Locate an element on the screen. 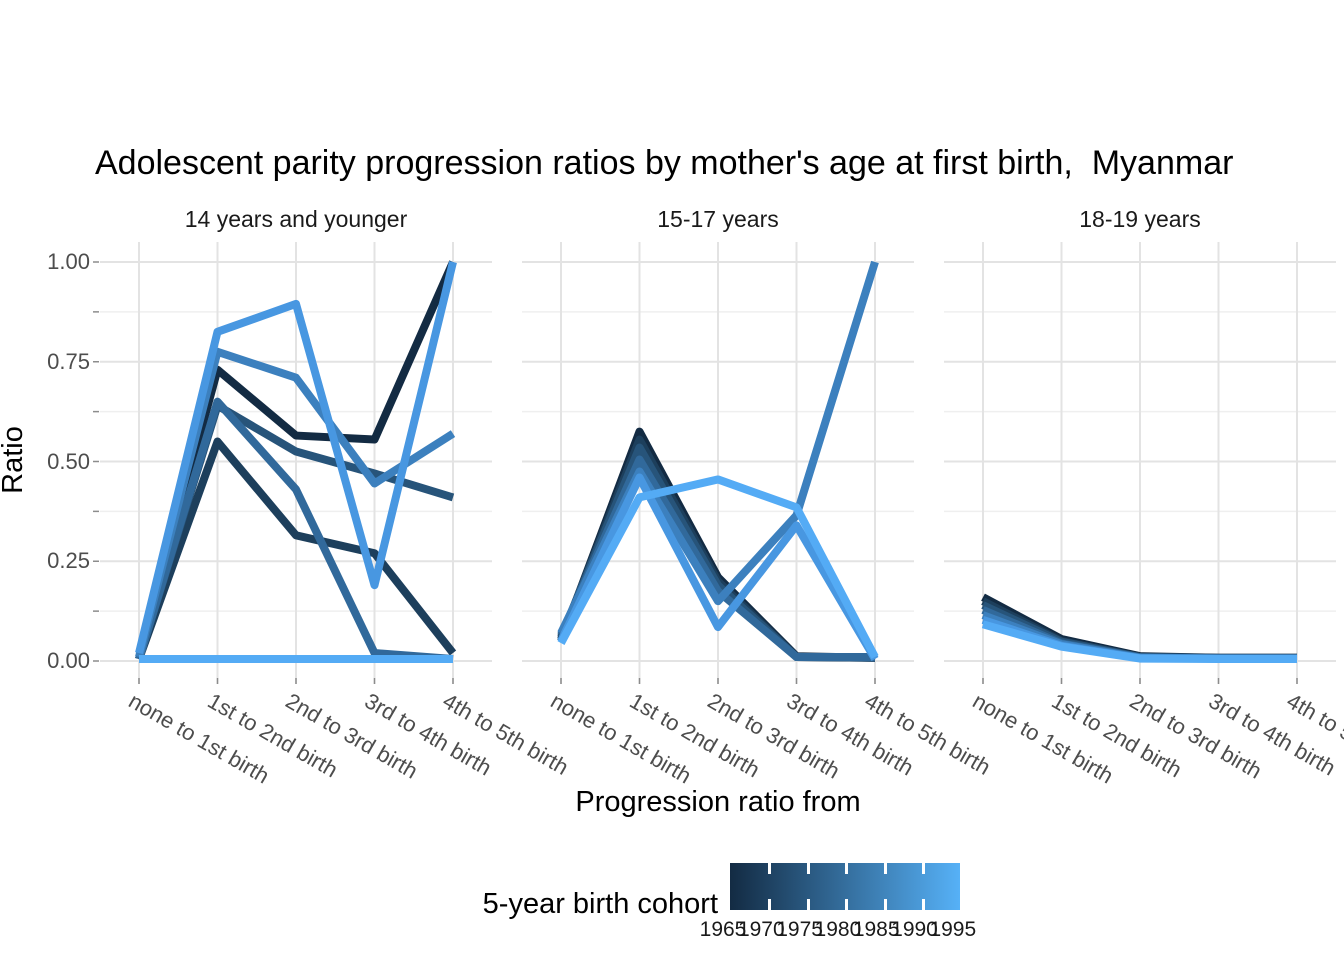 This screenshot has width=1344, height=960. legend-title: 5-year birth cohort is located at coordinates (600, 904).